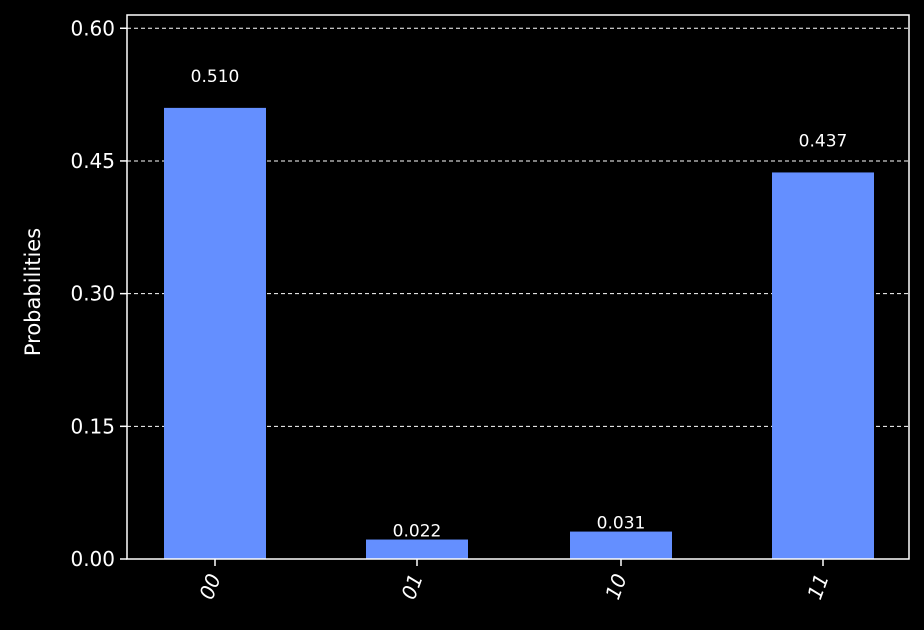 The height and width of the screenshot is (630, 924). I want to click on y-axis-title: Probabilities, so click(33, 292).